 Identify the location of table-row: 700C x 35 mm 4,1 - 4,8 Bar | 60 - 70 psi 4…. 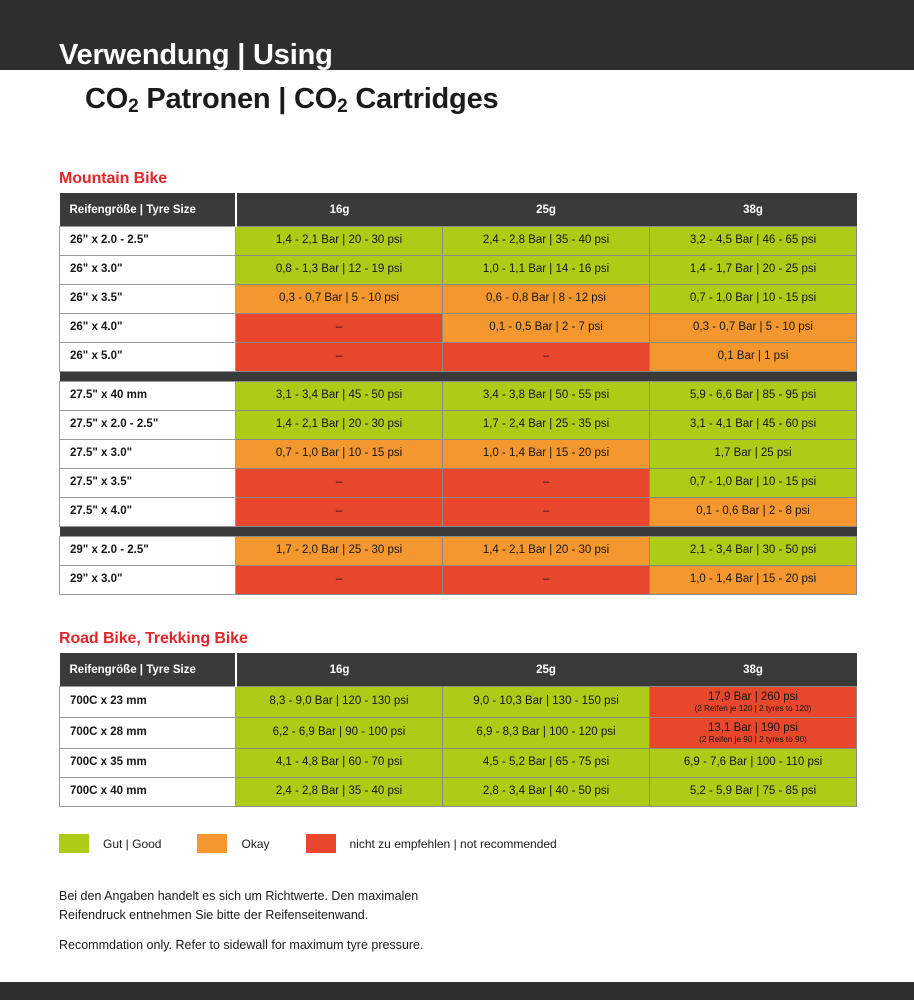
(458, 763).